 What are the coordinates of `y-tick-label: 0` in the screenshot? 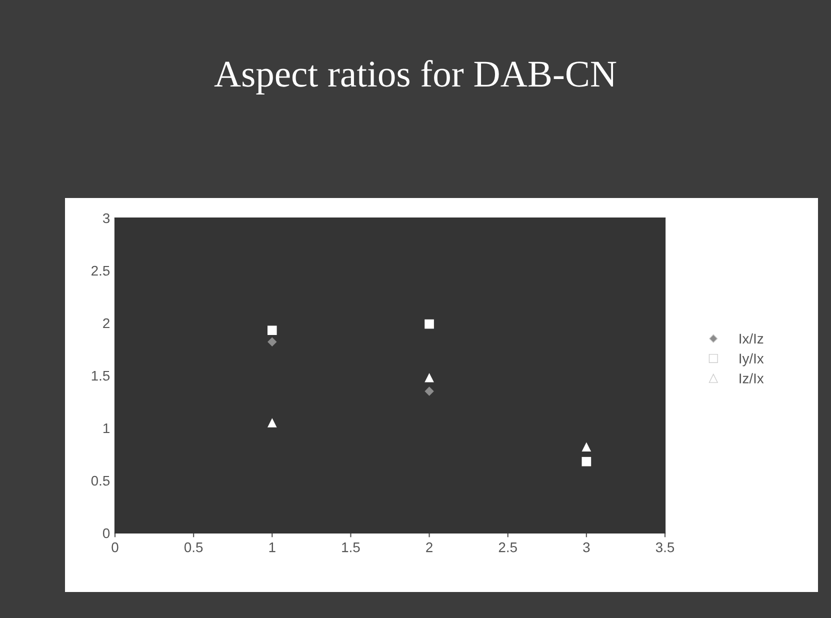 It's located at (106, 533).